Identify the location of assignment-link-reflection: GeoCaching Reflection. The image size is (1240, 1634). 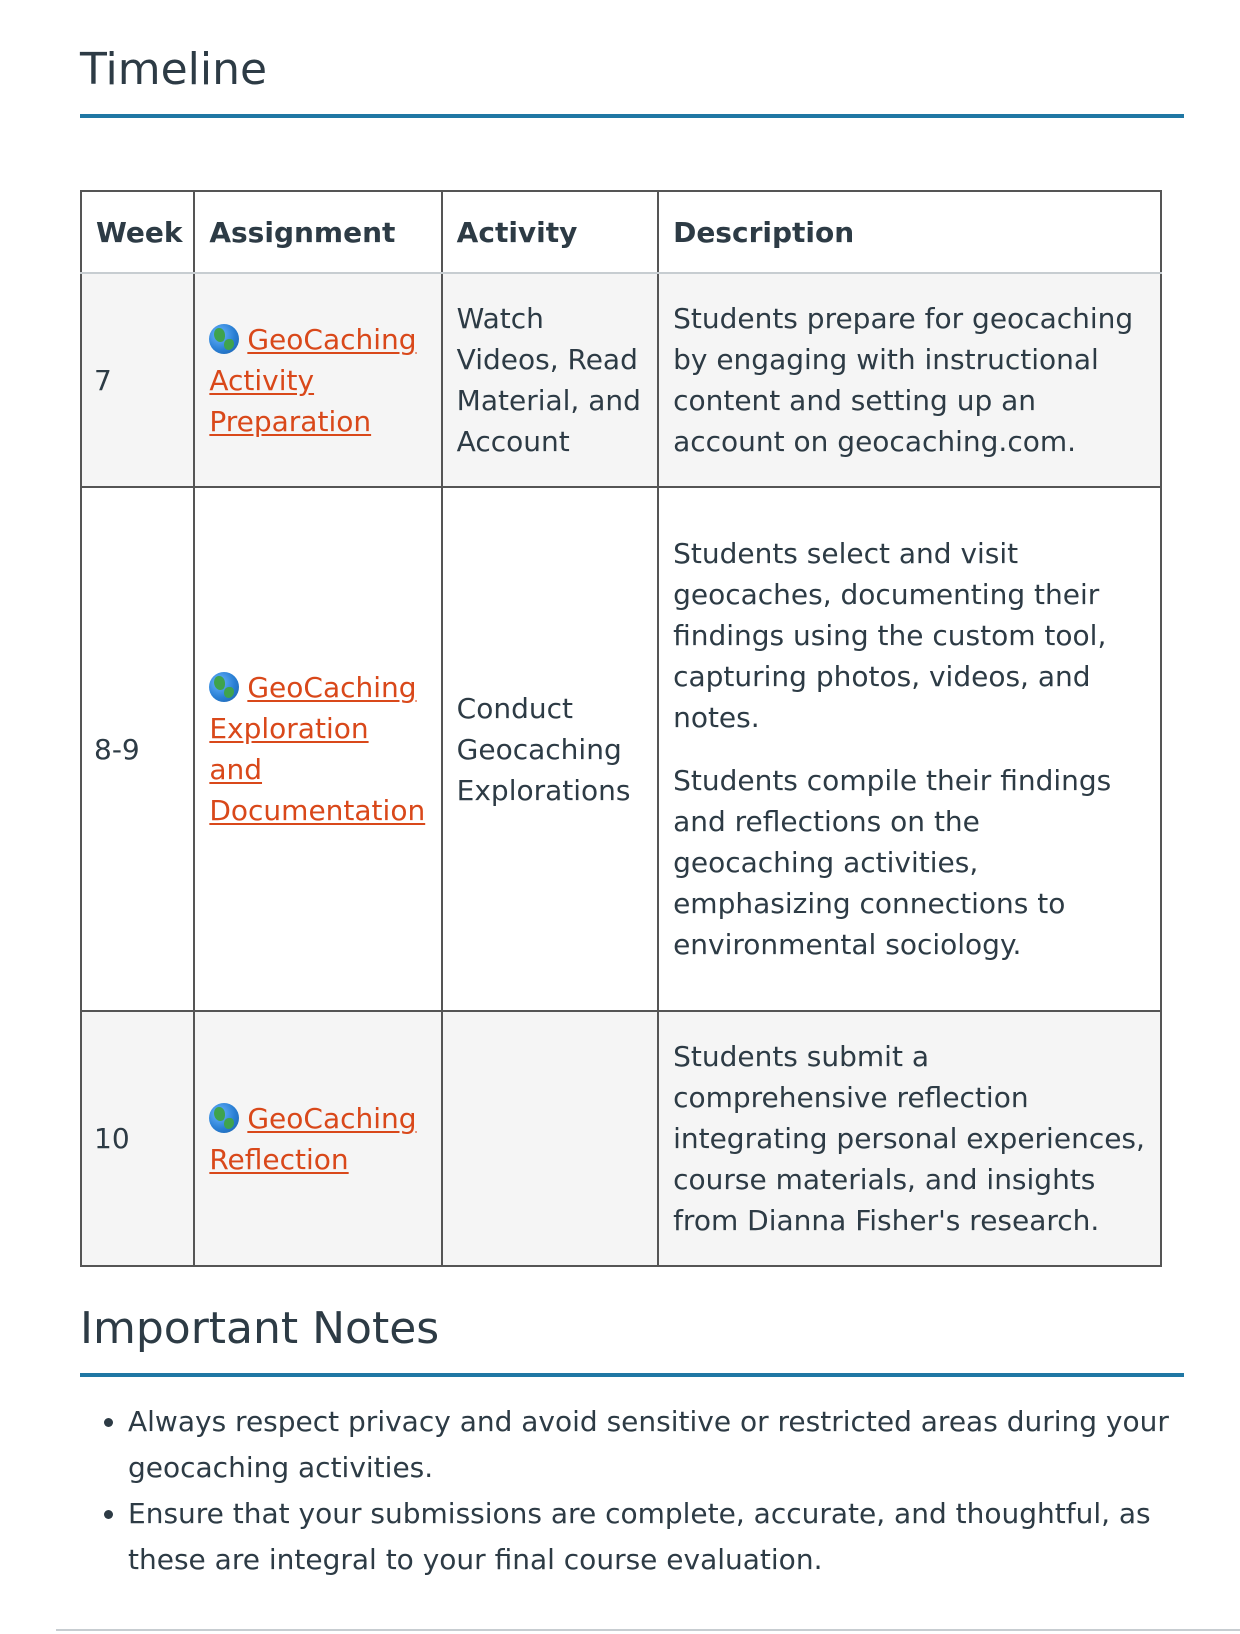
(313, 1138).